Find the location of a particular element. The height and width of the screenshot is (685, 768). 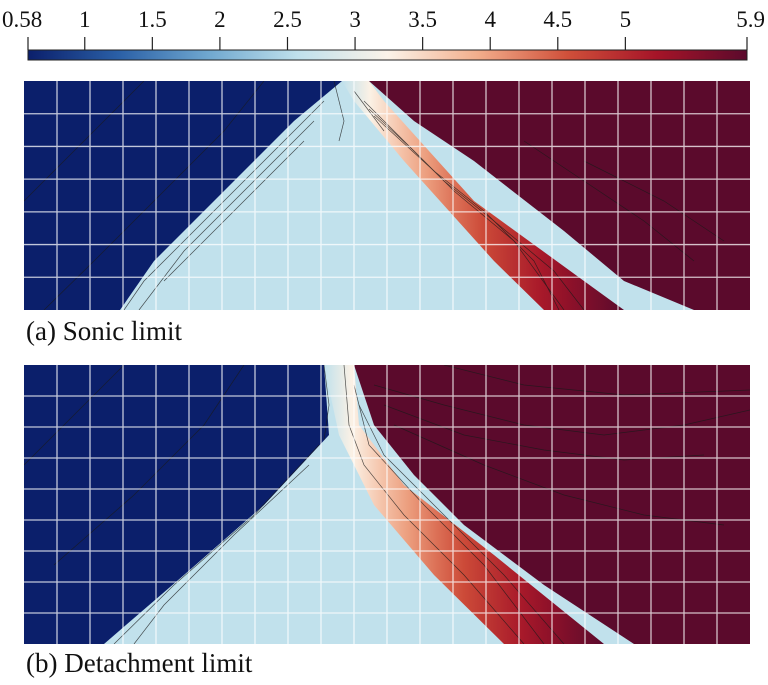

colorbar-tick-label: 3.5 is located at coordinates (422, 19).